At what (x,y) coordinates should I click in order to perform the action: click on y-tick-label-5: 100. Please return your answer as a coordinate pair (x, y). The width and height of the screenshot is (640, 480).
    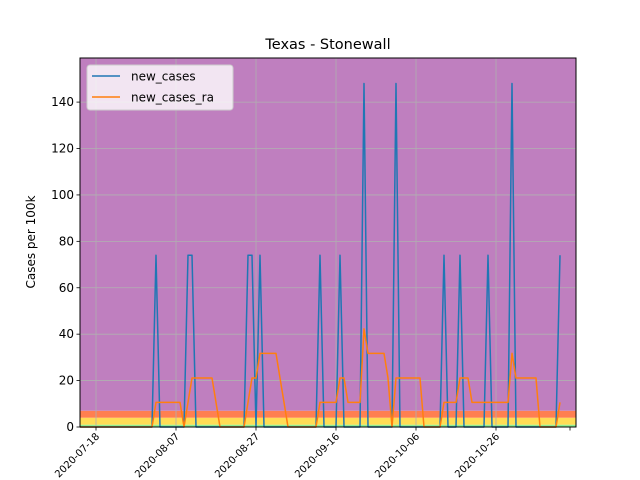
    Looking at the image, I should click on (62, 195).